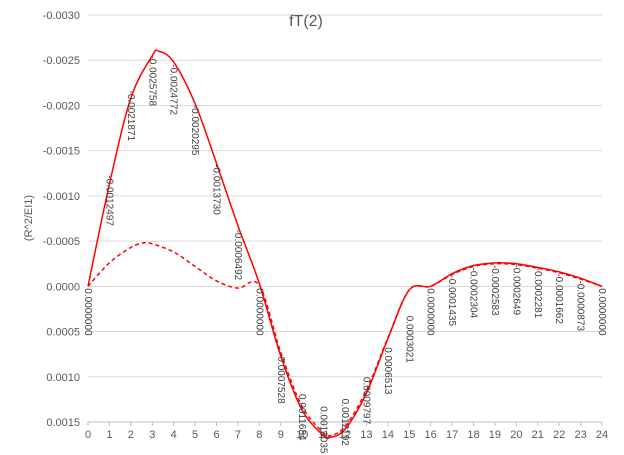  What do you see at coordinates (366, 435) in the screenshot?
I see `x-tick-label: 13` at bounding box center [366, 435].